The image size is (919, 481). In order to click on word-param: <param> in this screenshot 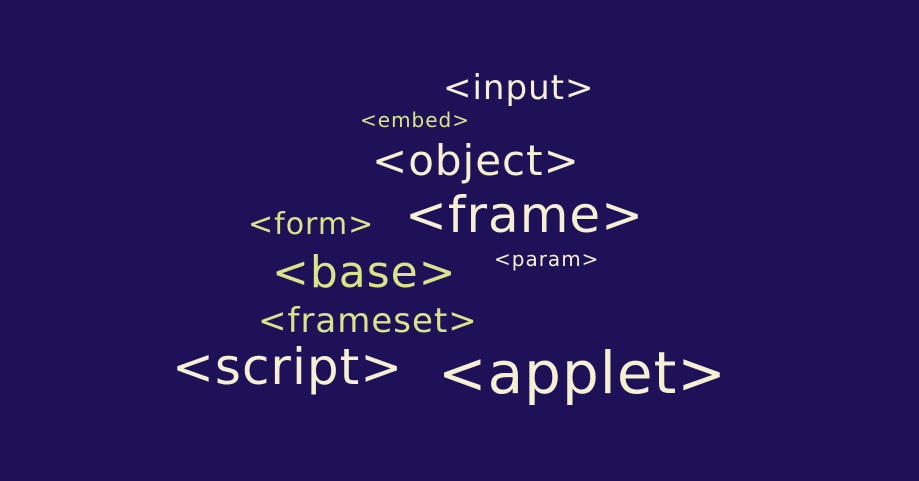, I will do `click(547, 259)`.